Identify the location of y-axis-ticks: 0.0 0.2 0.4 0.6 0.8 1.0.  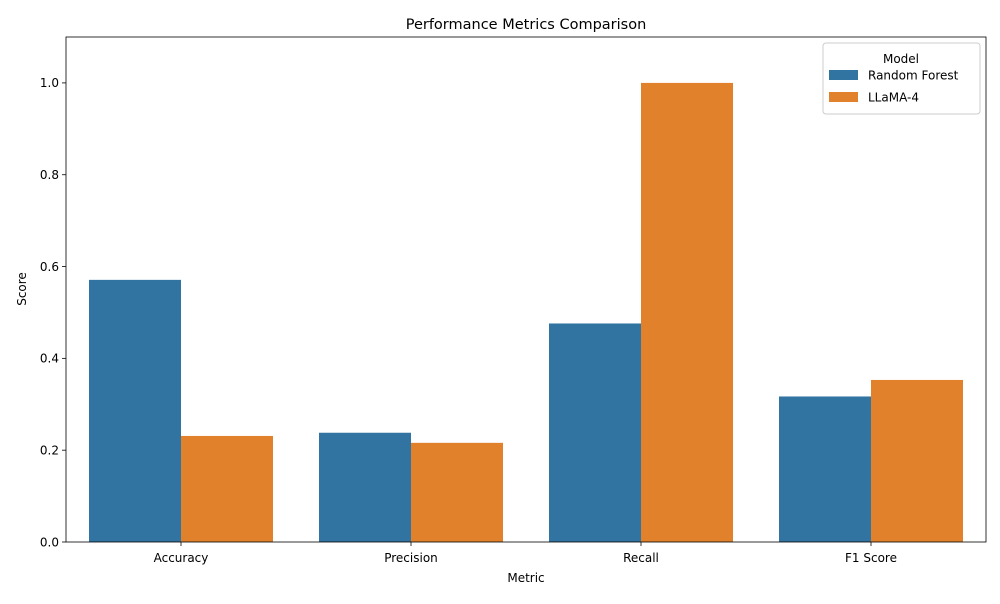
(53, 312).